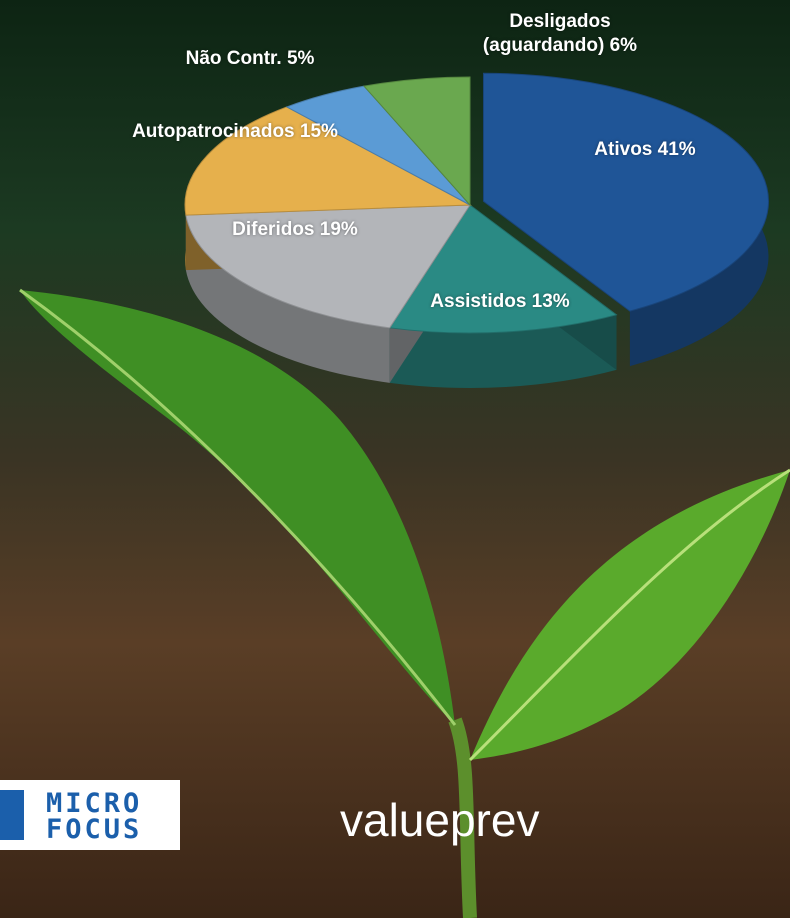  I want to click on slice-name: Autopatrocinados, so click(213, 131).